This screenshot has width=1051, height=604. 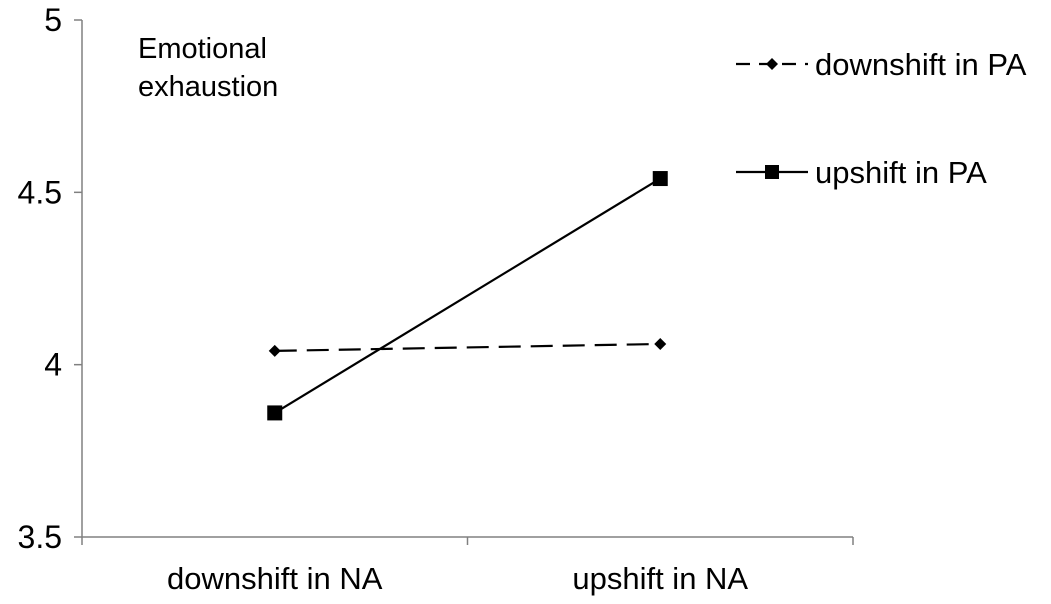 What do you see at coordinates (660, 578) in the screenshot?
I see `x-category-label: upshift in NA` at bounding box center [660, 578].